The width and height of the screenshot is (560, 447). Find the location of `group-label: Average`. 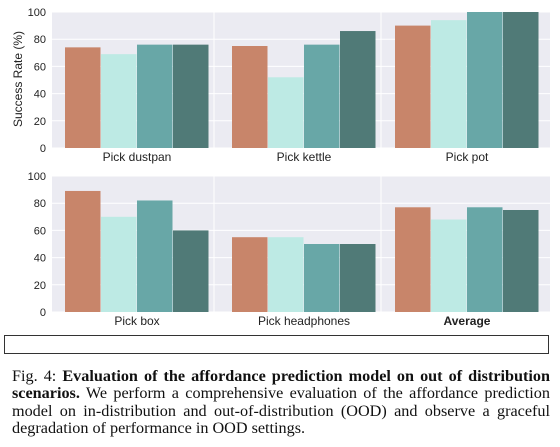

group-label: Average is located at coordinates (467, 321).